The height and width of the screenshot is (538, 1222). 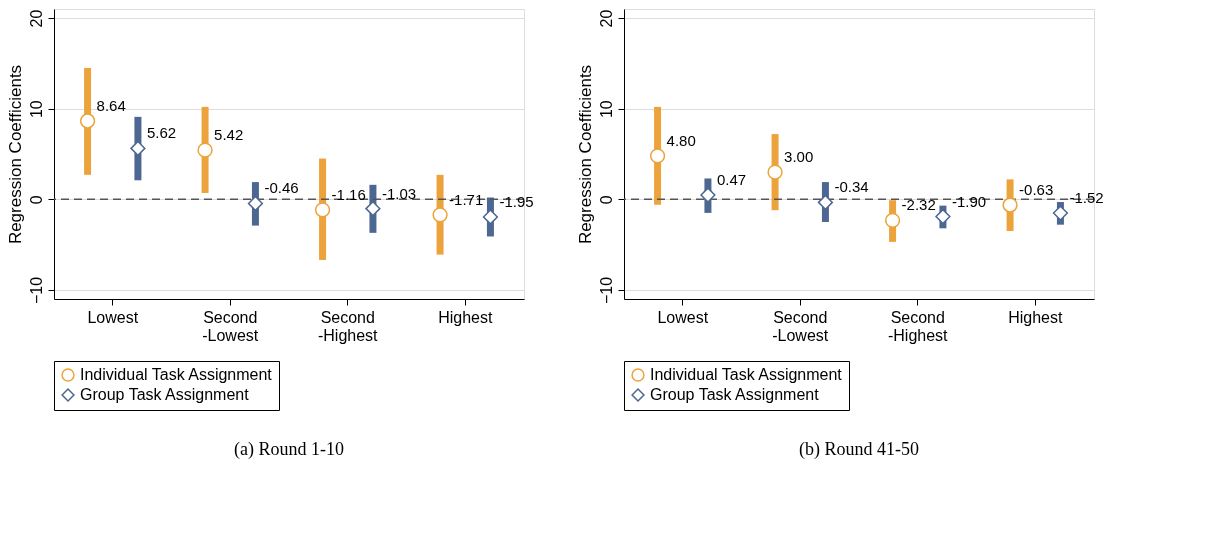 What do you see at coordinates (111, 106) in the screenshot?
I see `data-label: 8.64` at bounding box center [111, 106].